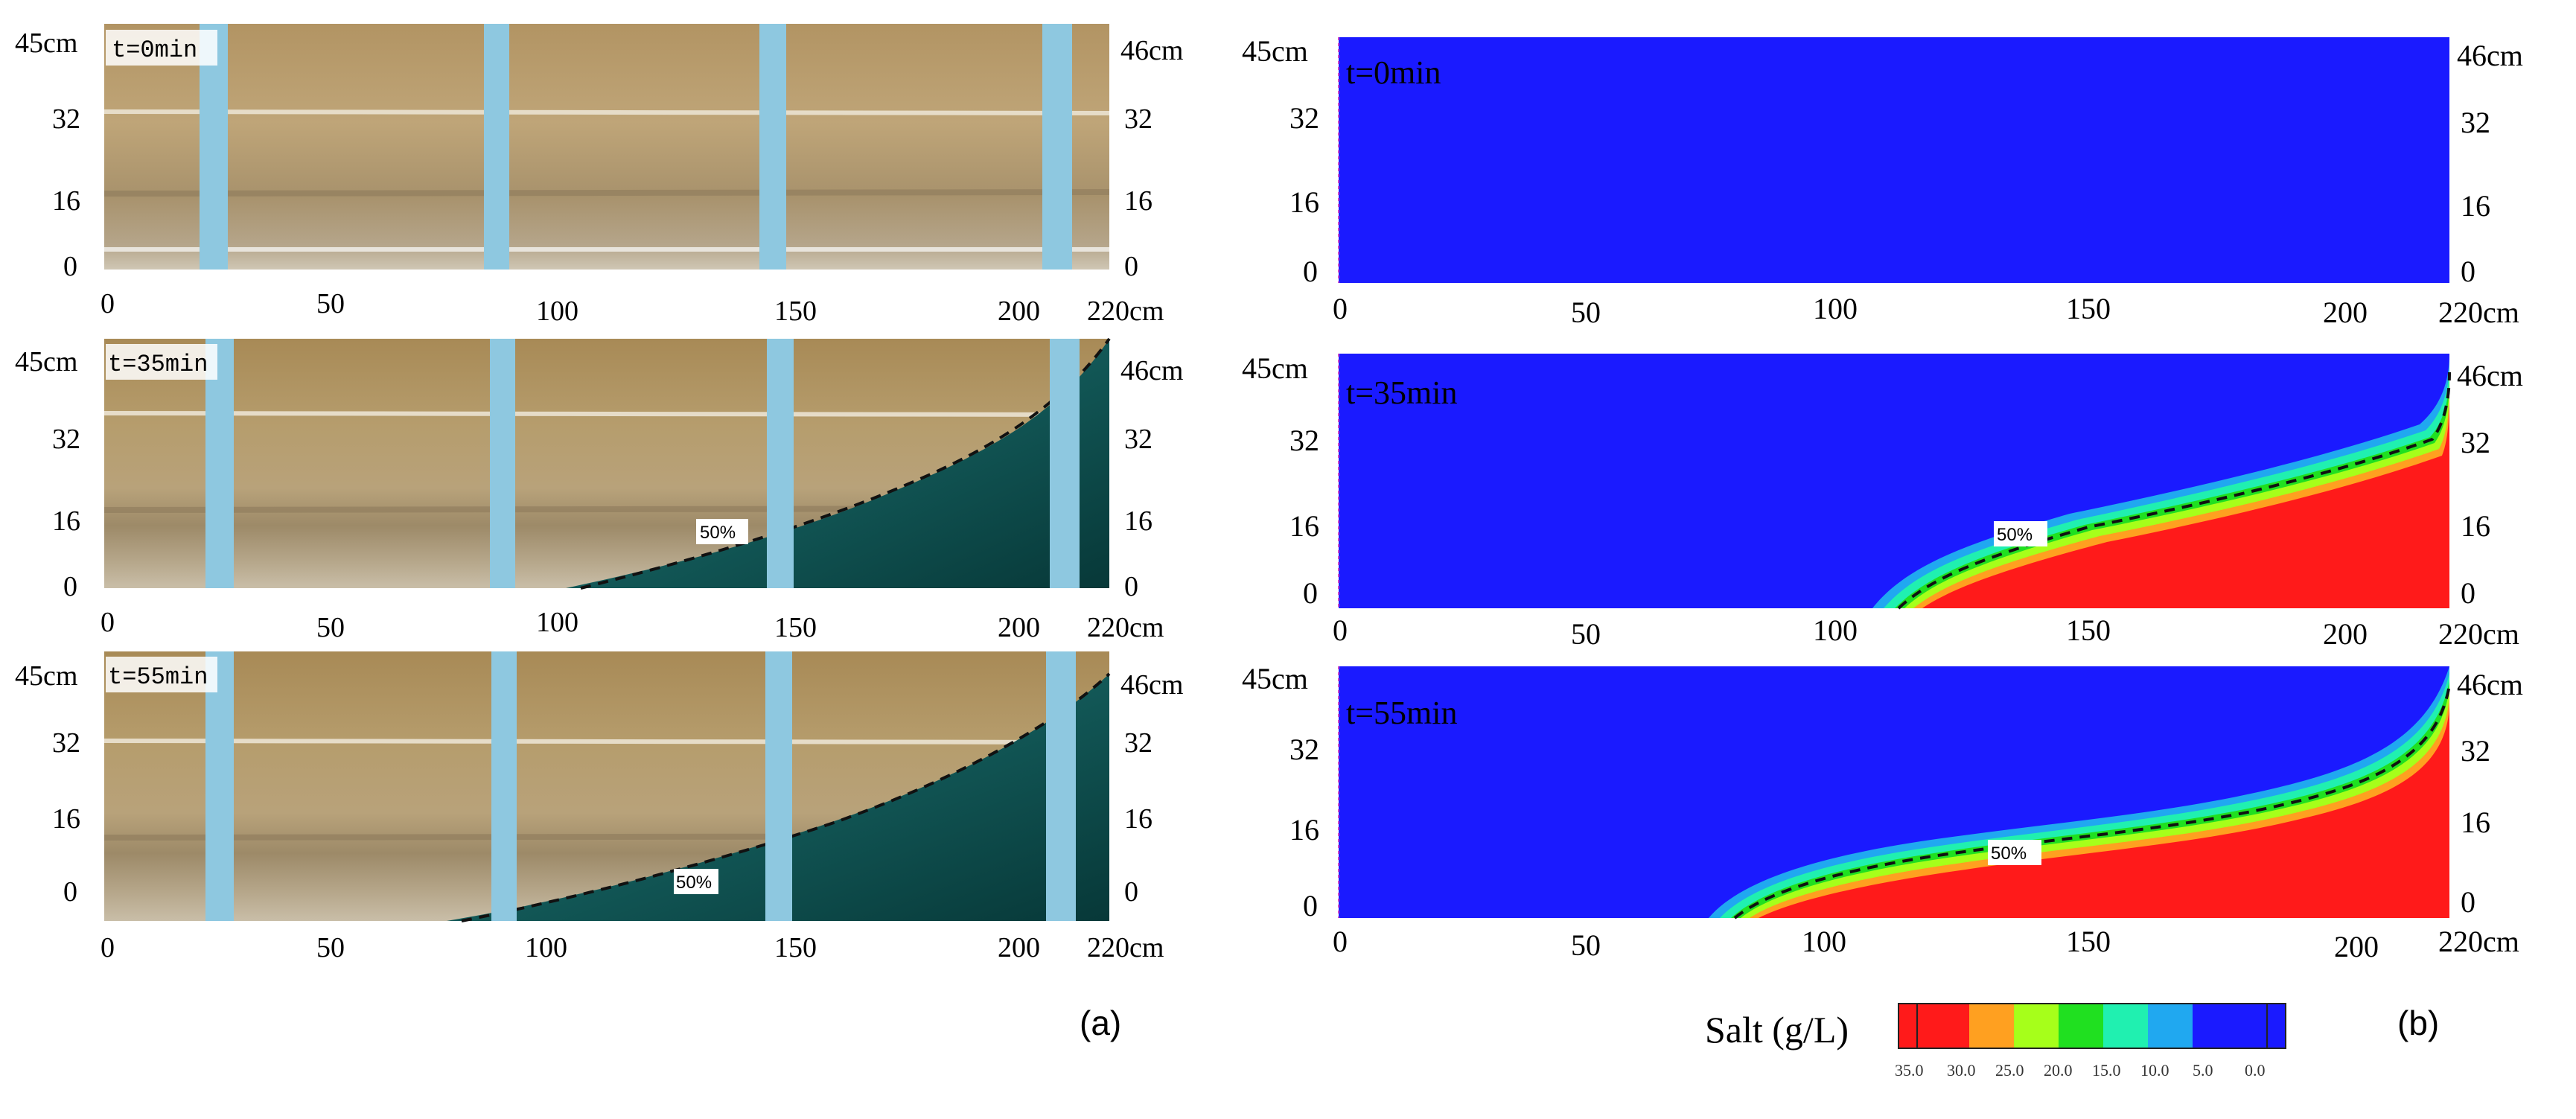  I want to click on panel-b-row3: t=55min 50%, so click(1894, 793).